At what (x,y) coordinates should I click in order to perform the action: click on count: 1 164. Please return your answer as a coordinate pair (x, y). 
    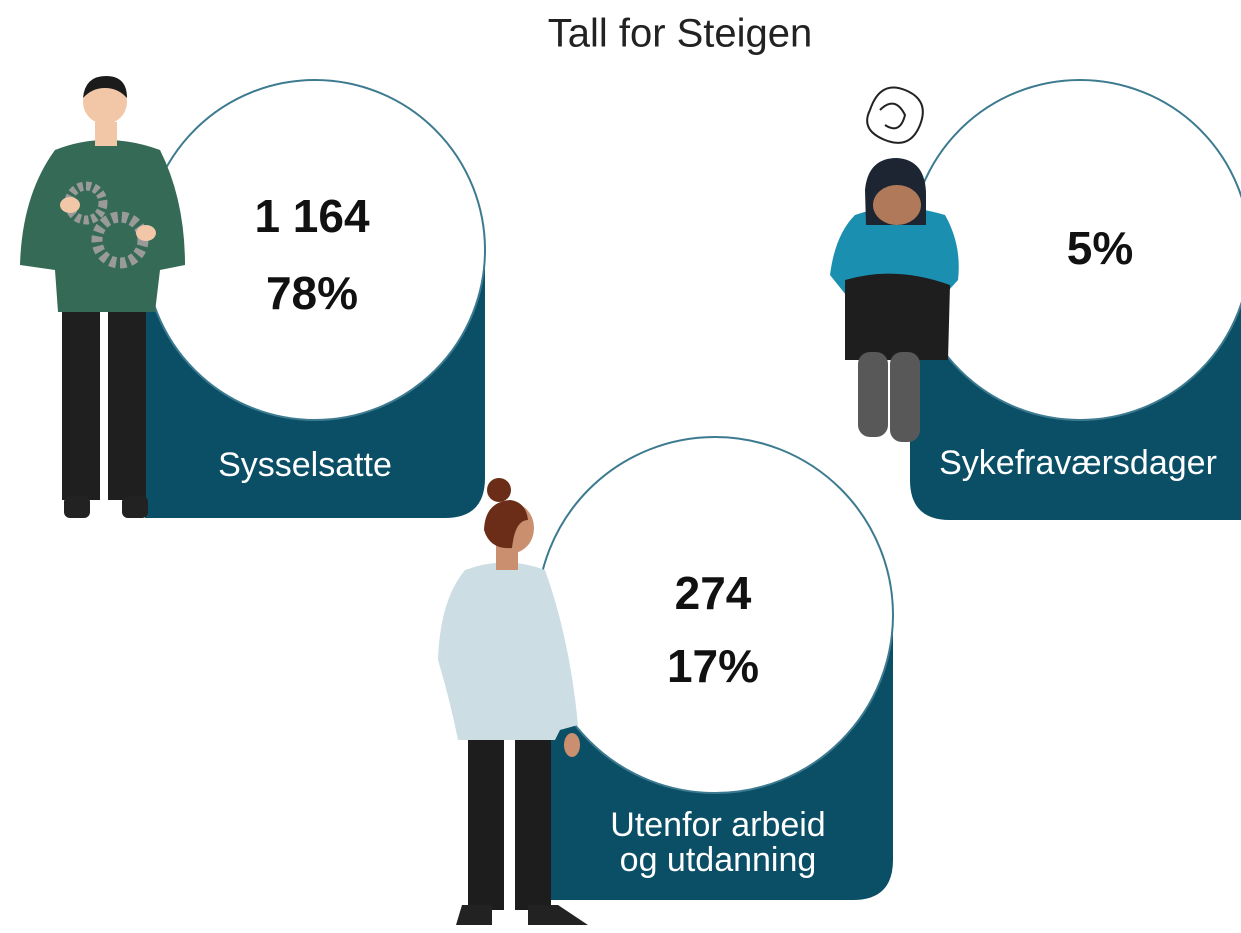
    Looking at the image, I should click on (312, 216).